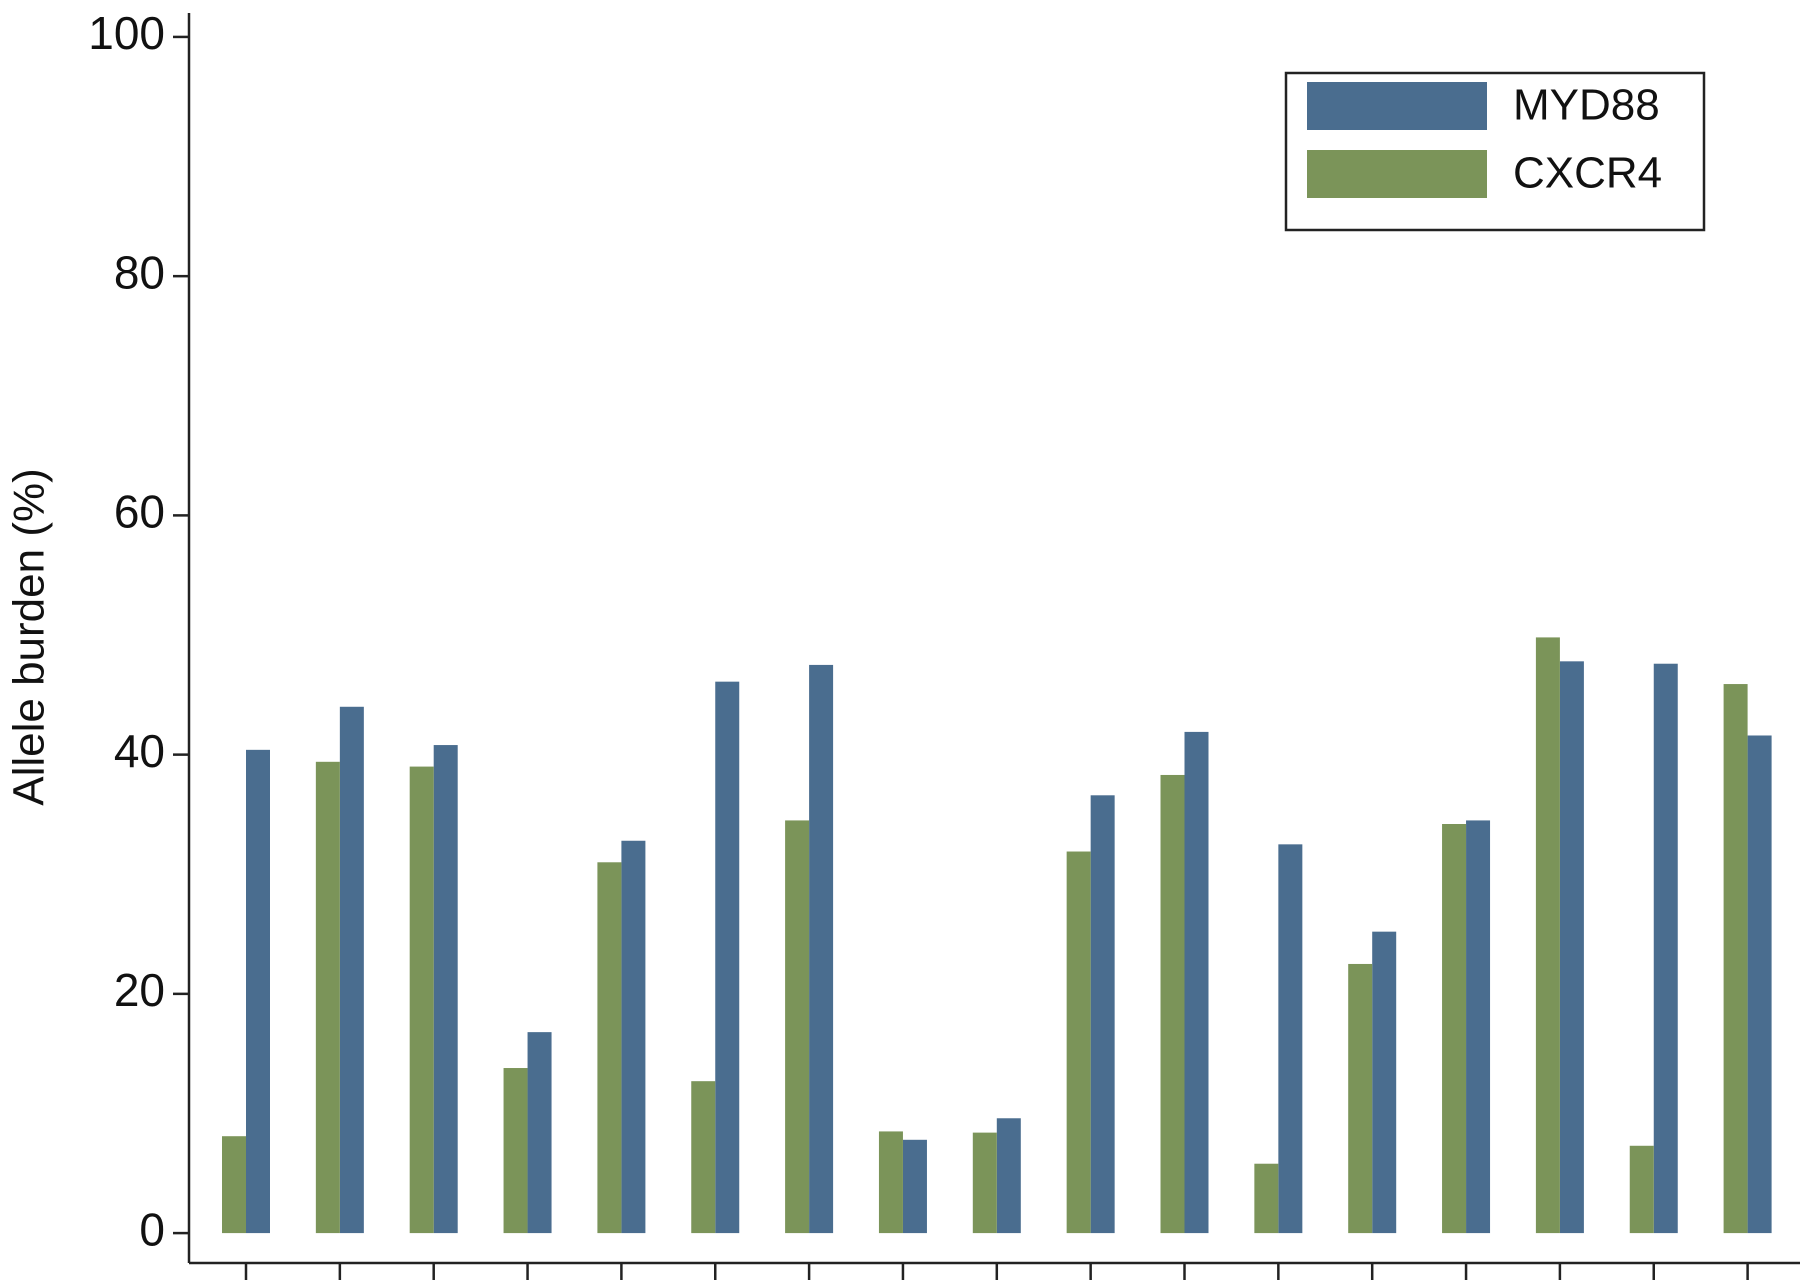 Image resolution: width=1800 pixels, height=1285 pixels. What do you see at coordinates (139, 751) in the screenshot?
I see `y-tick-label: 40` at bounding box center [139, 751].